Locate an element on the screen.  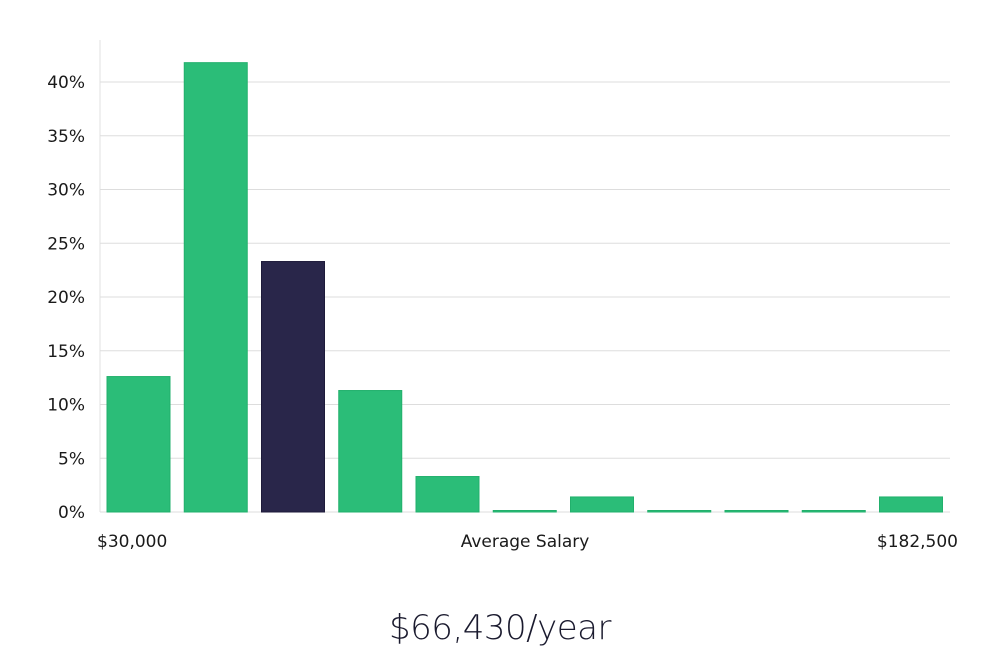
y-tick-label: 35% is located at coordinates (66, 137).